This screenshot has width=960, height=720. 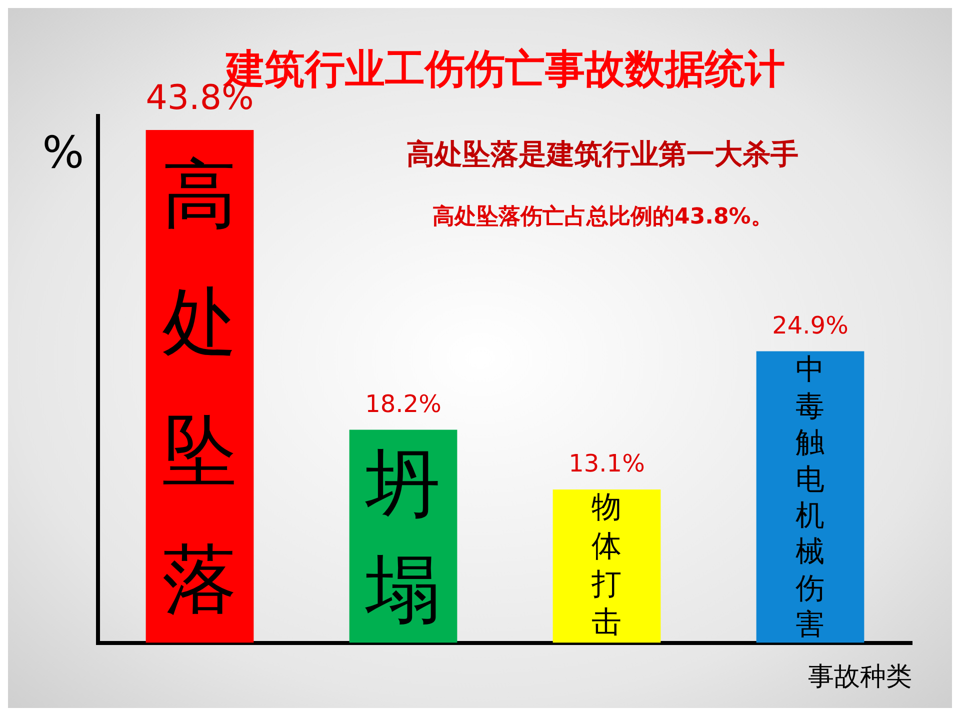 I want to click on x-tick-label: 中毒触电机械伤害, so click(x=810, y=497).